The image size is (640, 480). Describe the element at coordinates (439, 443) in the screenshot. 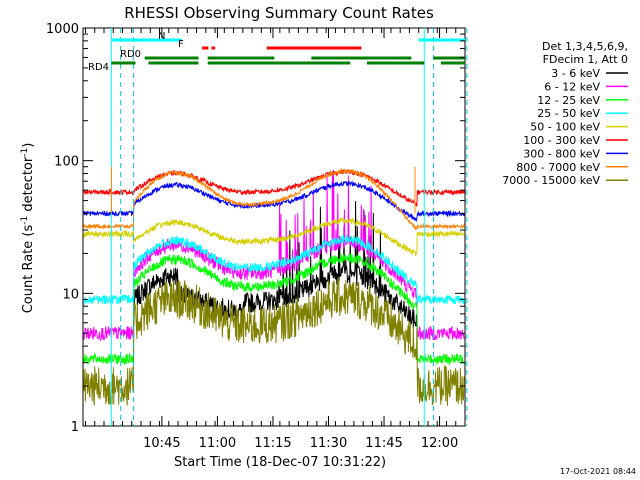

I see `x-tick-label: 12:00` at that location.